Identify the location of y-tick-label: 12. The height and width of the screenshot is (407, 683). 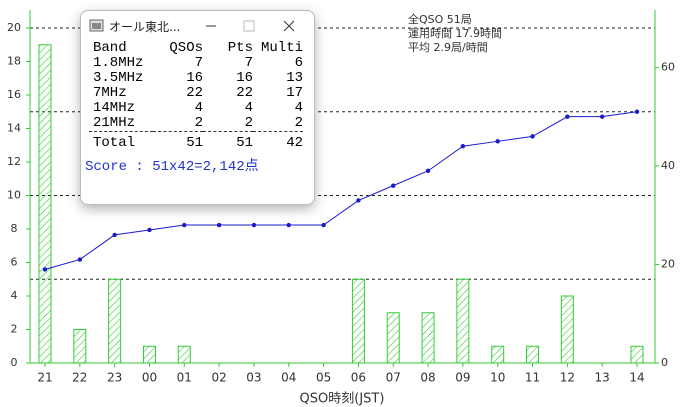
(14, 161).